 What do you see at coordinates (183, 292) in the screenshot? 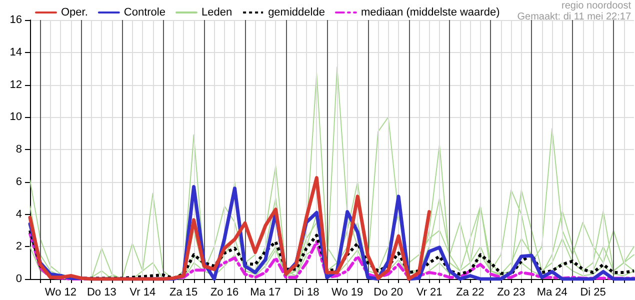
I see `x-tick-label: Za 15` at bounding box center [183, 292].